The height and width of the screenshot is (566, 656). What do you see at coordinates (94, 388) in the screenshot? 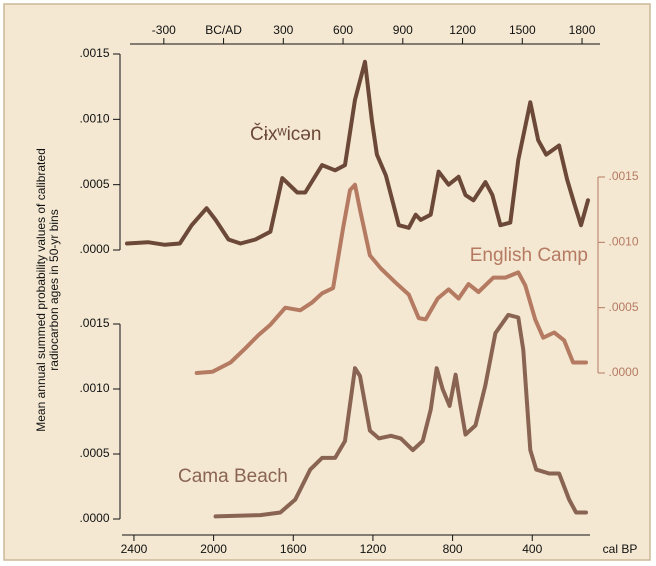
I see `y-tick-label: .0010` at bounding box center [94, 388].